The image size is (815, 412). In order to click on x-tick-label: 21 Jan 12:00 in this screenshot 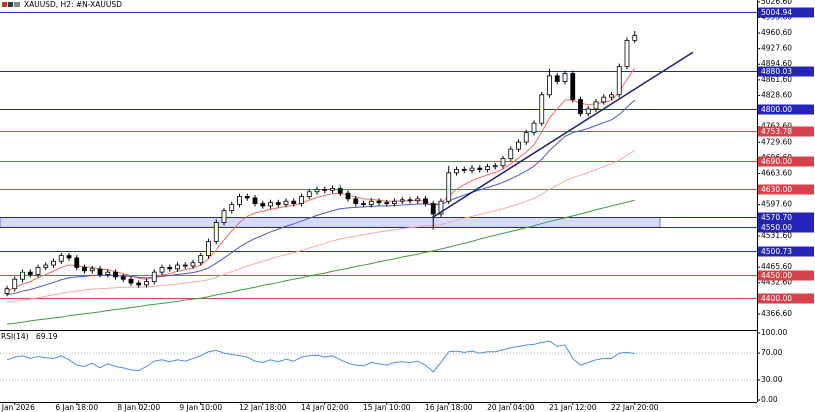, I will do `click(573, 407)`.